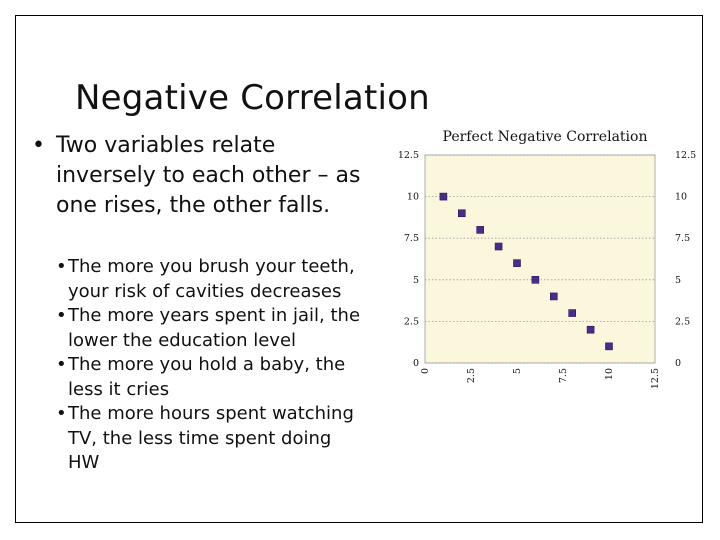  Describe the element at coordinates (563, 375) in the screenshot. I see `x-tick-label: 7.5` at that location.